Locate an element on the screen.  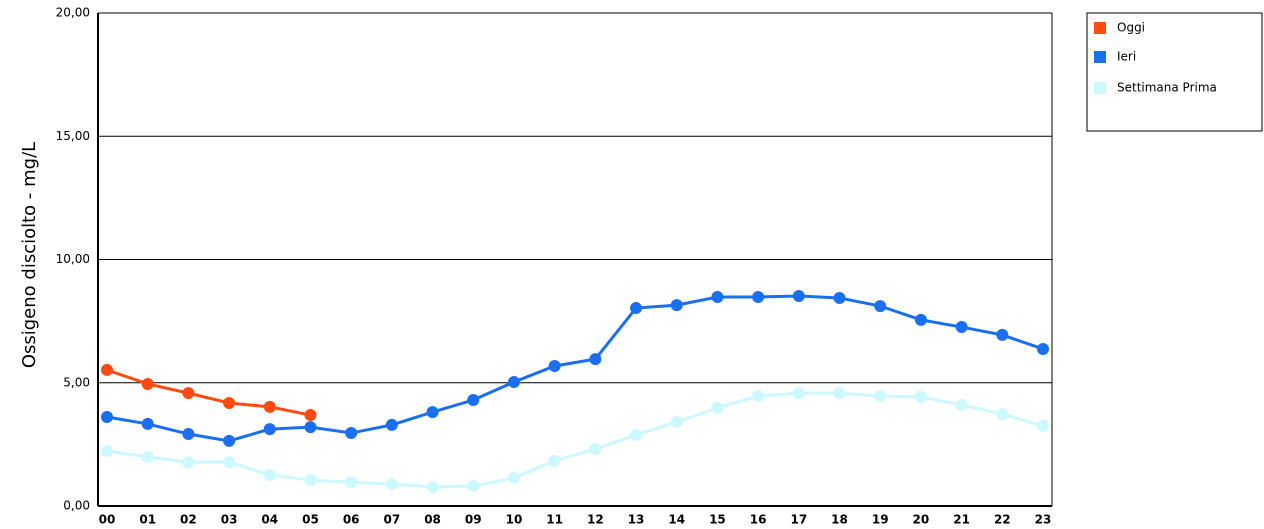
x-tick-label: 02 is located at coordinates (188, 520).